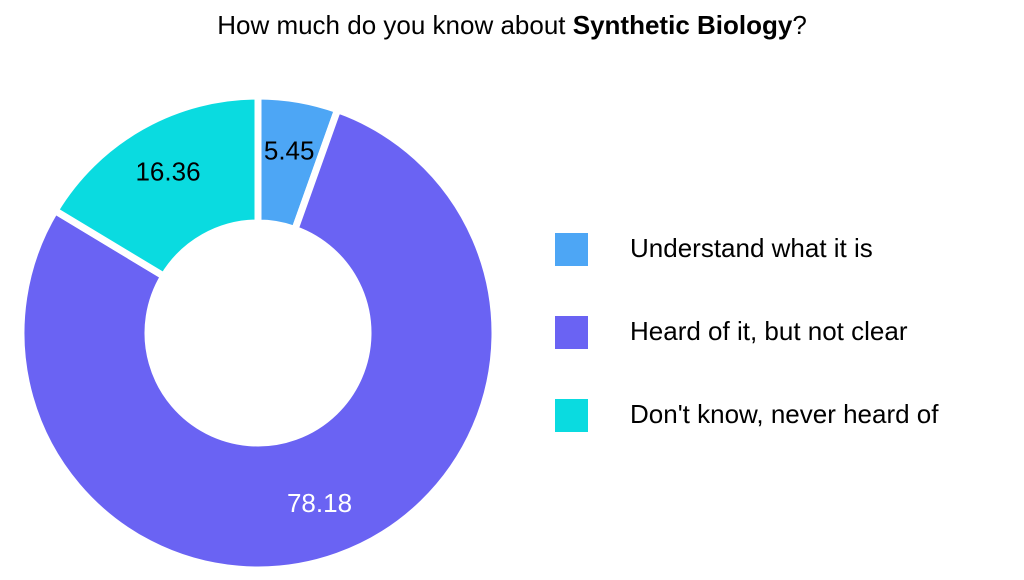 The image size is (1024, 580). Describe the element at coordinates (289, 151) in the screenshot. I see `slice-label: 5.45` at that location.